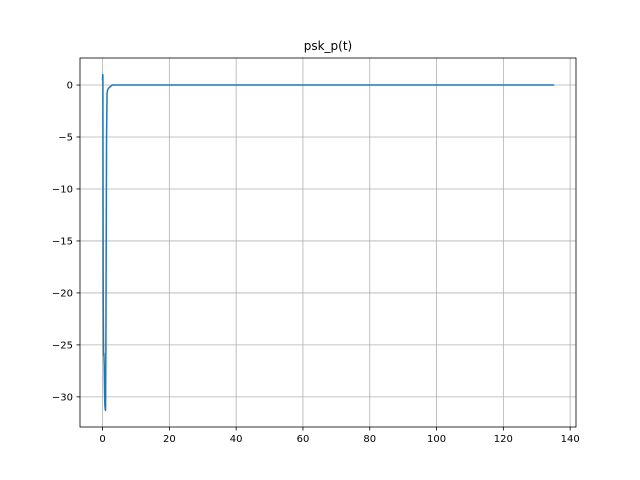  What do you see at coordinates (169, 439) in the screenshot?
I see `x-tick-label: 20` at bounding box center [169, 439].